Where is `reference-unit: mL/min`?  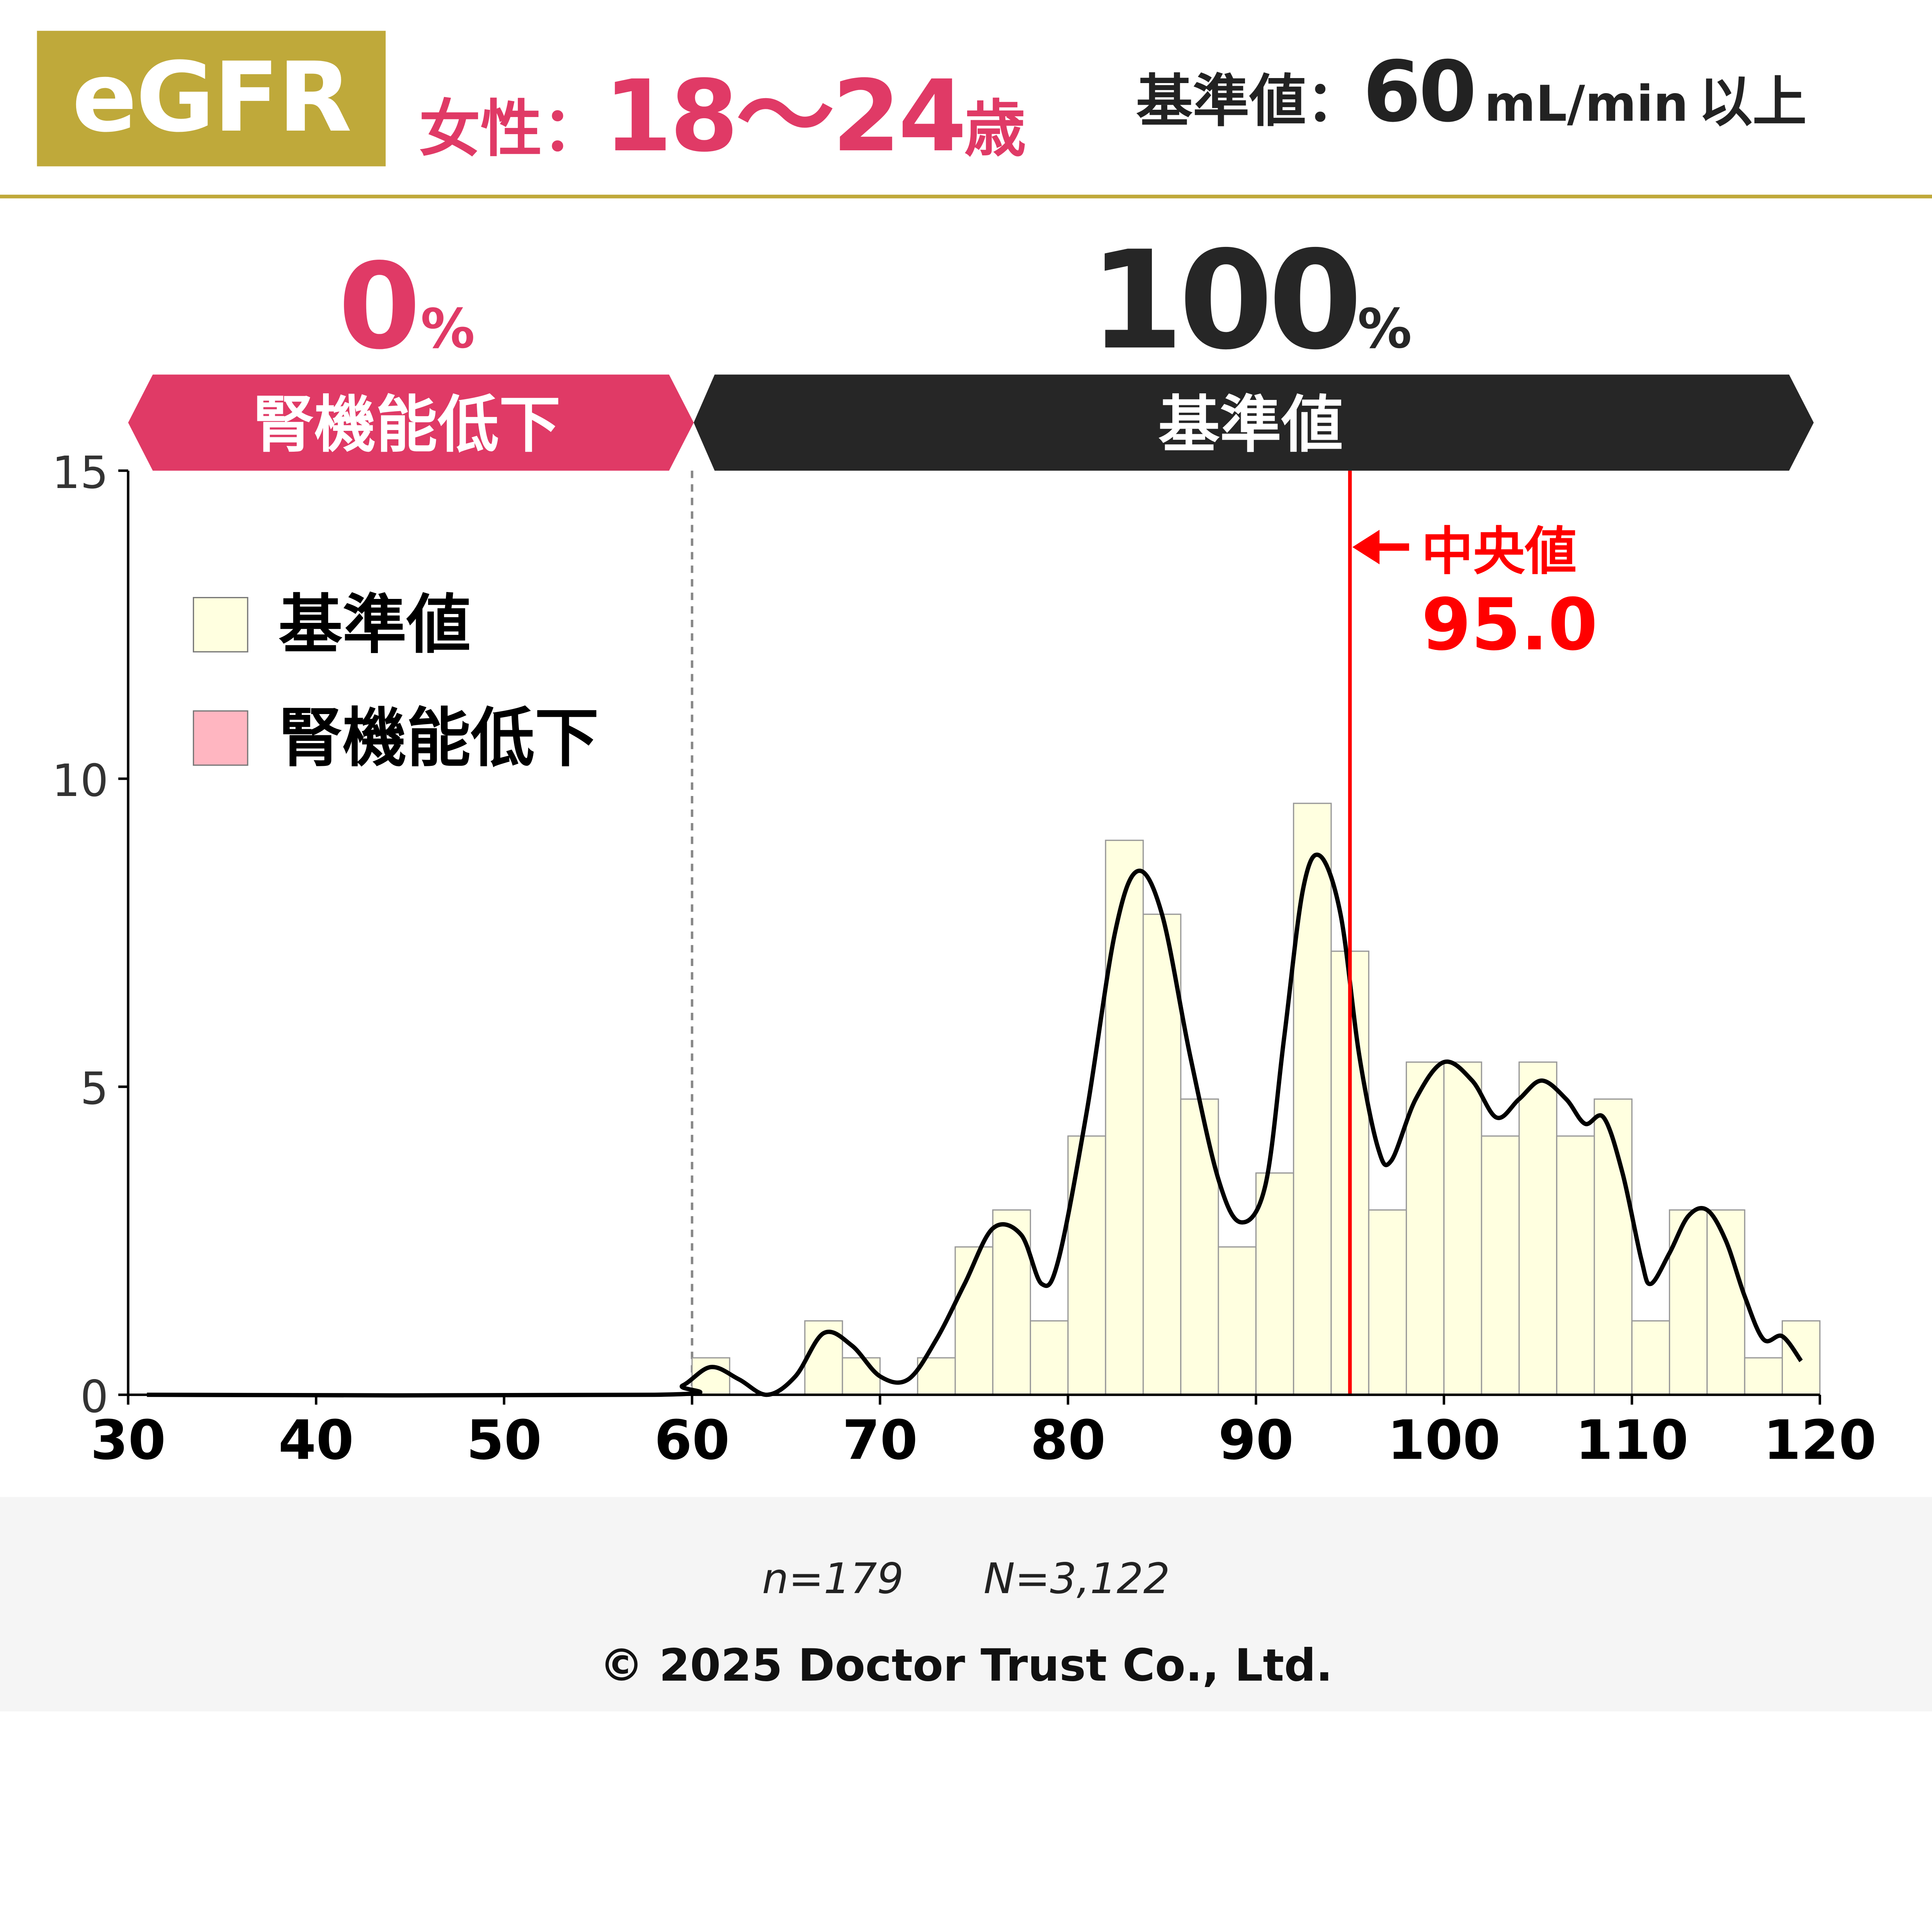
reference-unit: mL/min is located at coordinates (1586, 104).